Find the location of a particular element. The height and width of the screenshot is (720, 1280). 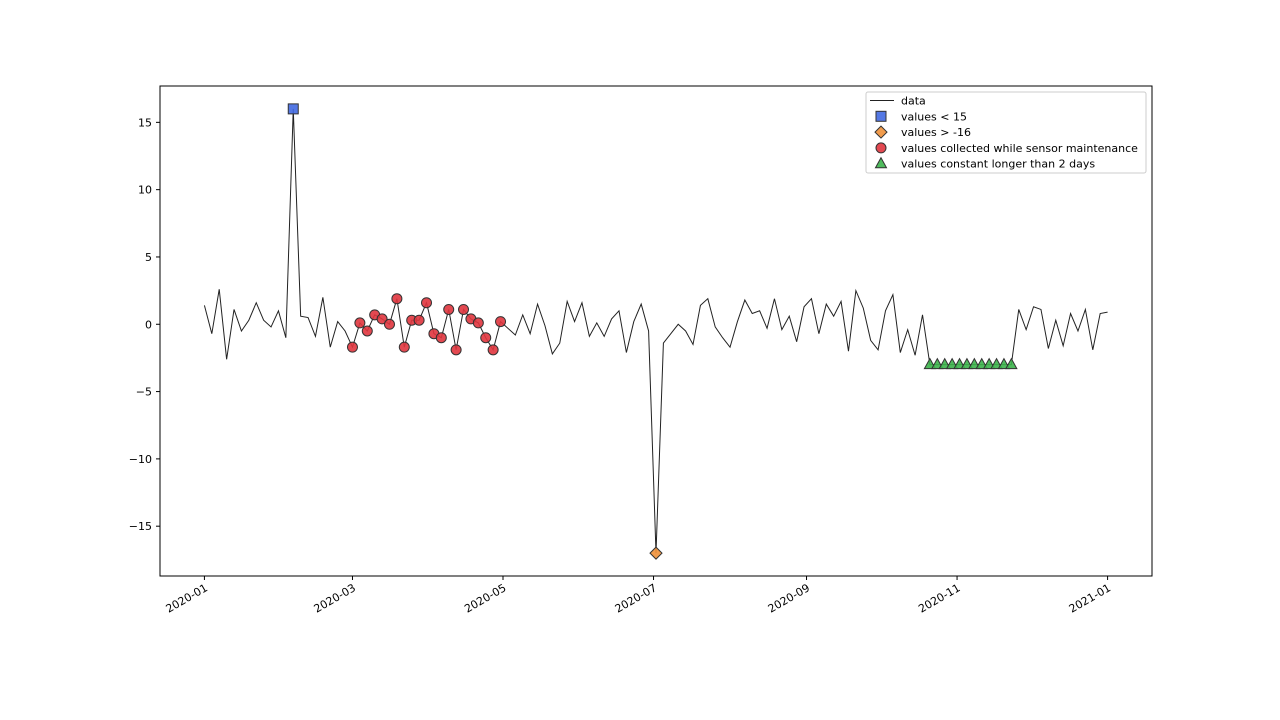

y-tick-label: −5 is located at coordinates (144, 392).